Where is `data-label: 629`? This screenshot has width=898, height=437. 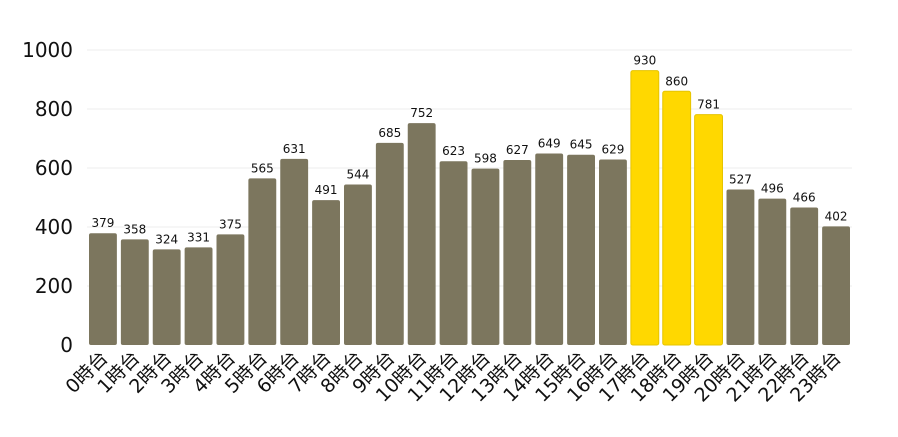 data-label: 629 is located at coordinates (612, 149).